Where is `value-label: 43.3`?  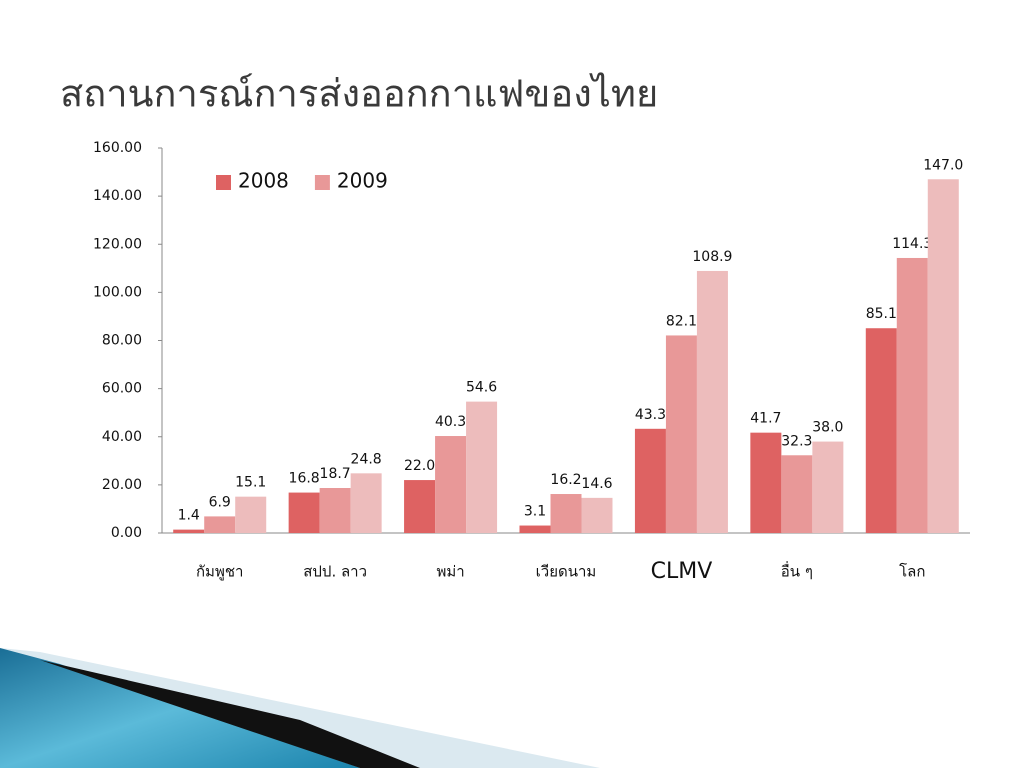 value-label: 43.3 is located at coordinates (650, 415).